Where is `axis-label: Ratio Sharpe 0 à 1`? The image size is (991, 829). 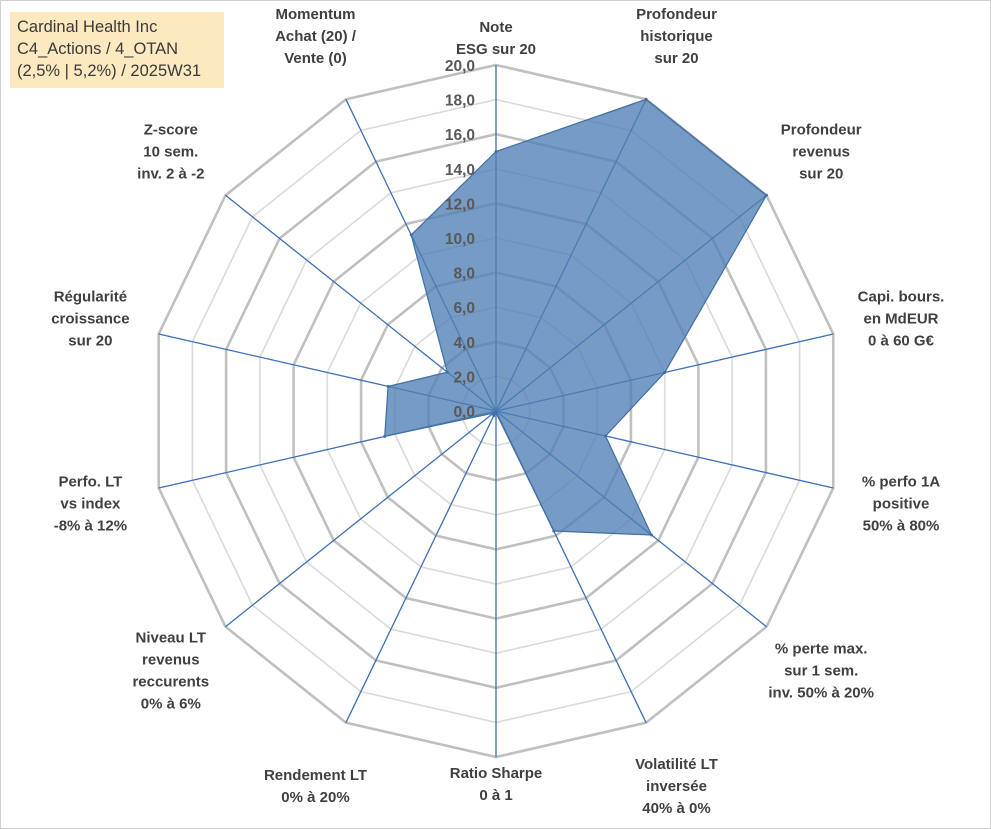 axis-label: Ratio Sharpe 0 à 1 is located at coordinates (496, 784).